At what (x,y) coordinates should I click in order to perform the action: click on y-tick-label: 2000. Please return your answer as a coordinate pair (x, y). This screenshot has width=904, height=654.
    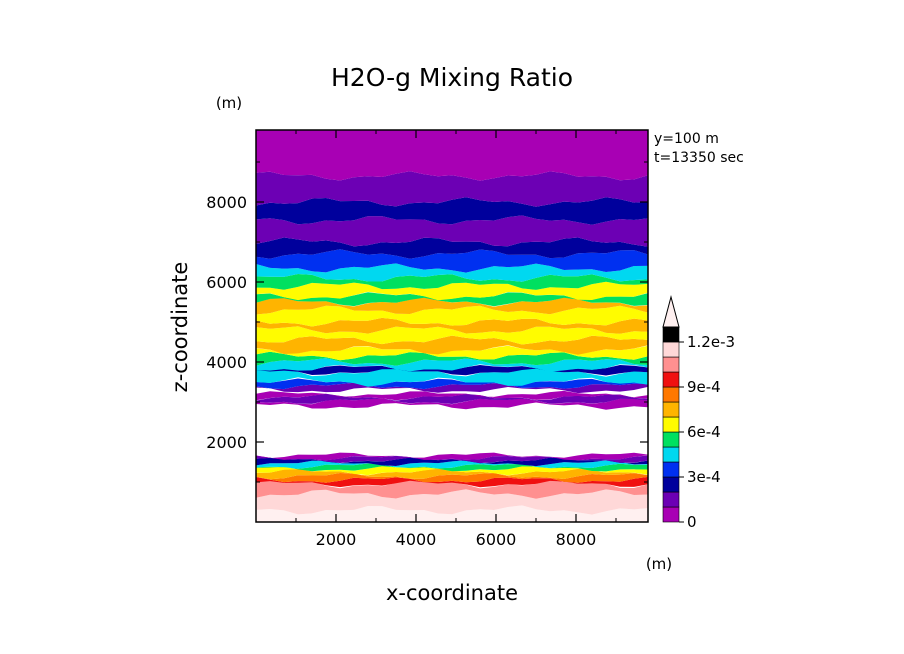
    Looking at the image, I should click on (226, 442).